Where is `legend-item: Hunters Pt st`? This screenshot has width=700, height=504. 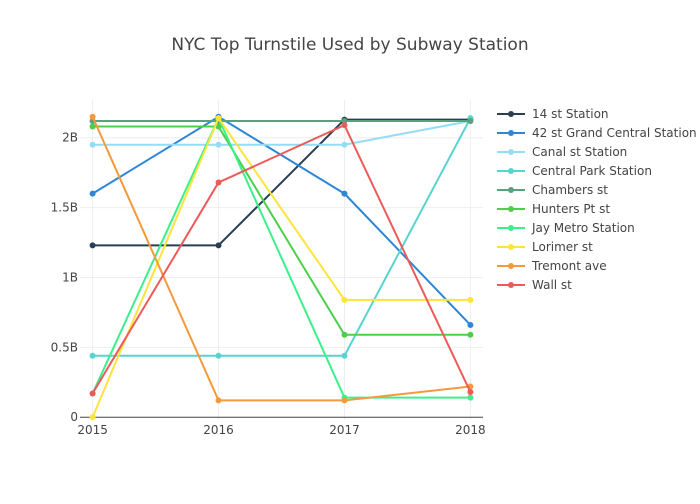
legend-item: Hunters Pt st is located at coordinates (553, 209).